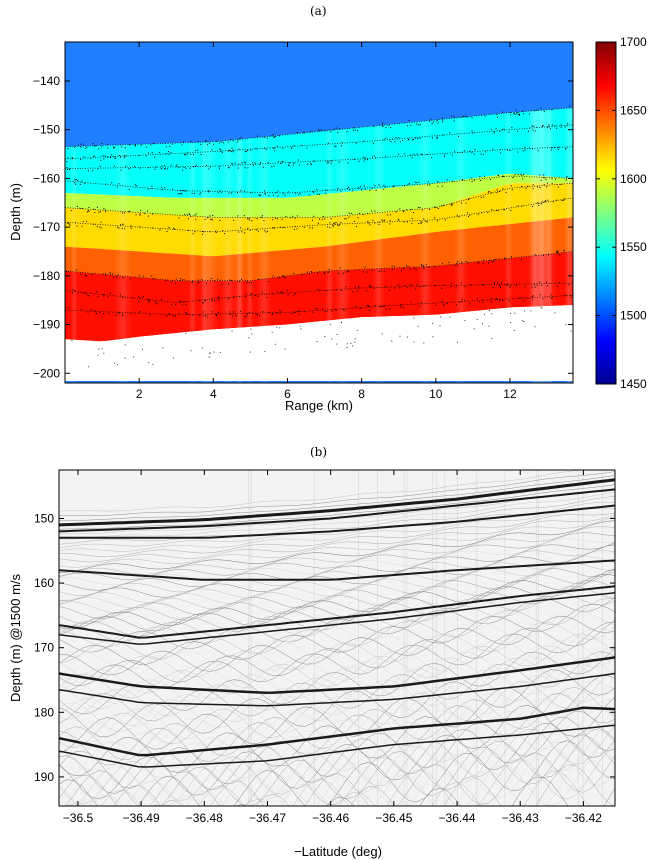 This screenshot has height=860, width=663. I want to click on colorbar-tick-label: 1500, so click(633, 316).